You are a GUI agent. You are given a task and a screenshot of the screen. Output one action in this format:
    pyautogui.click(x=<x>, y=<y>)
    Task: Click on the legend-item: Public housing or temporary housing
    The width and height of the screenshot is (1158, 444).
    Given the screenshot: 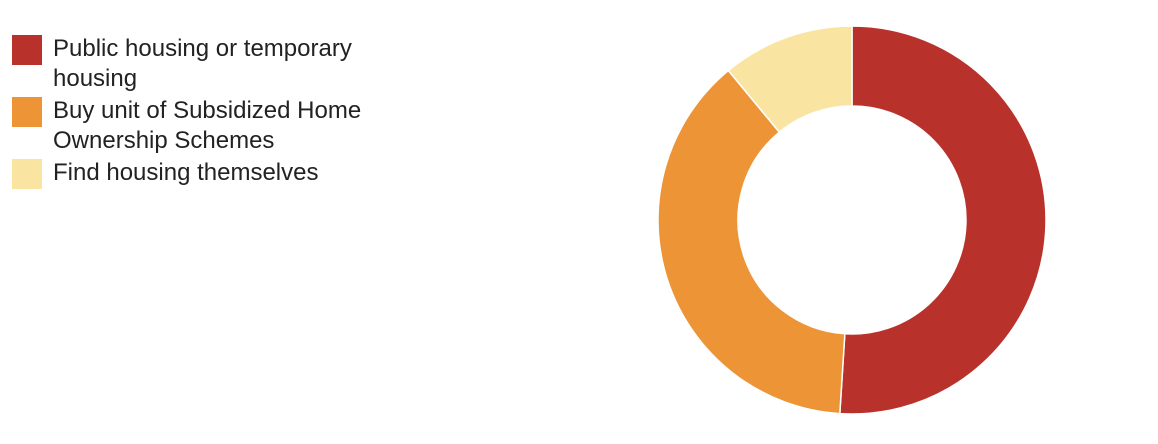 What is the action you would take?
    pyautogui.click(x=212, y=64)
    